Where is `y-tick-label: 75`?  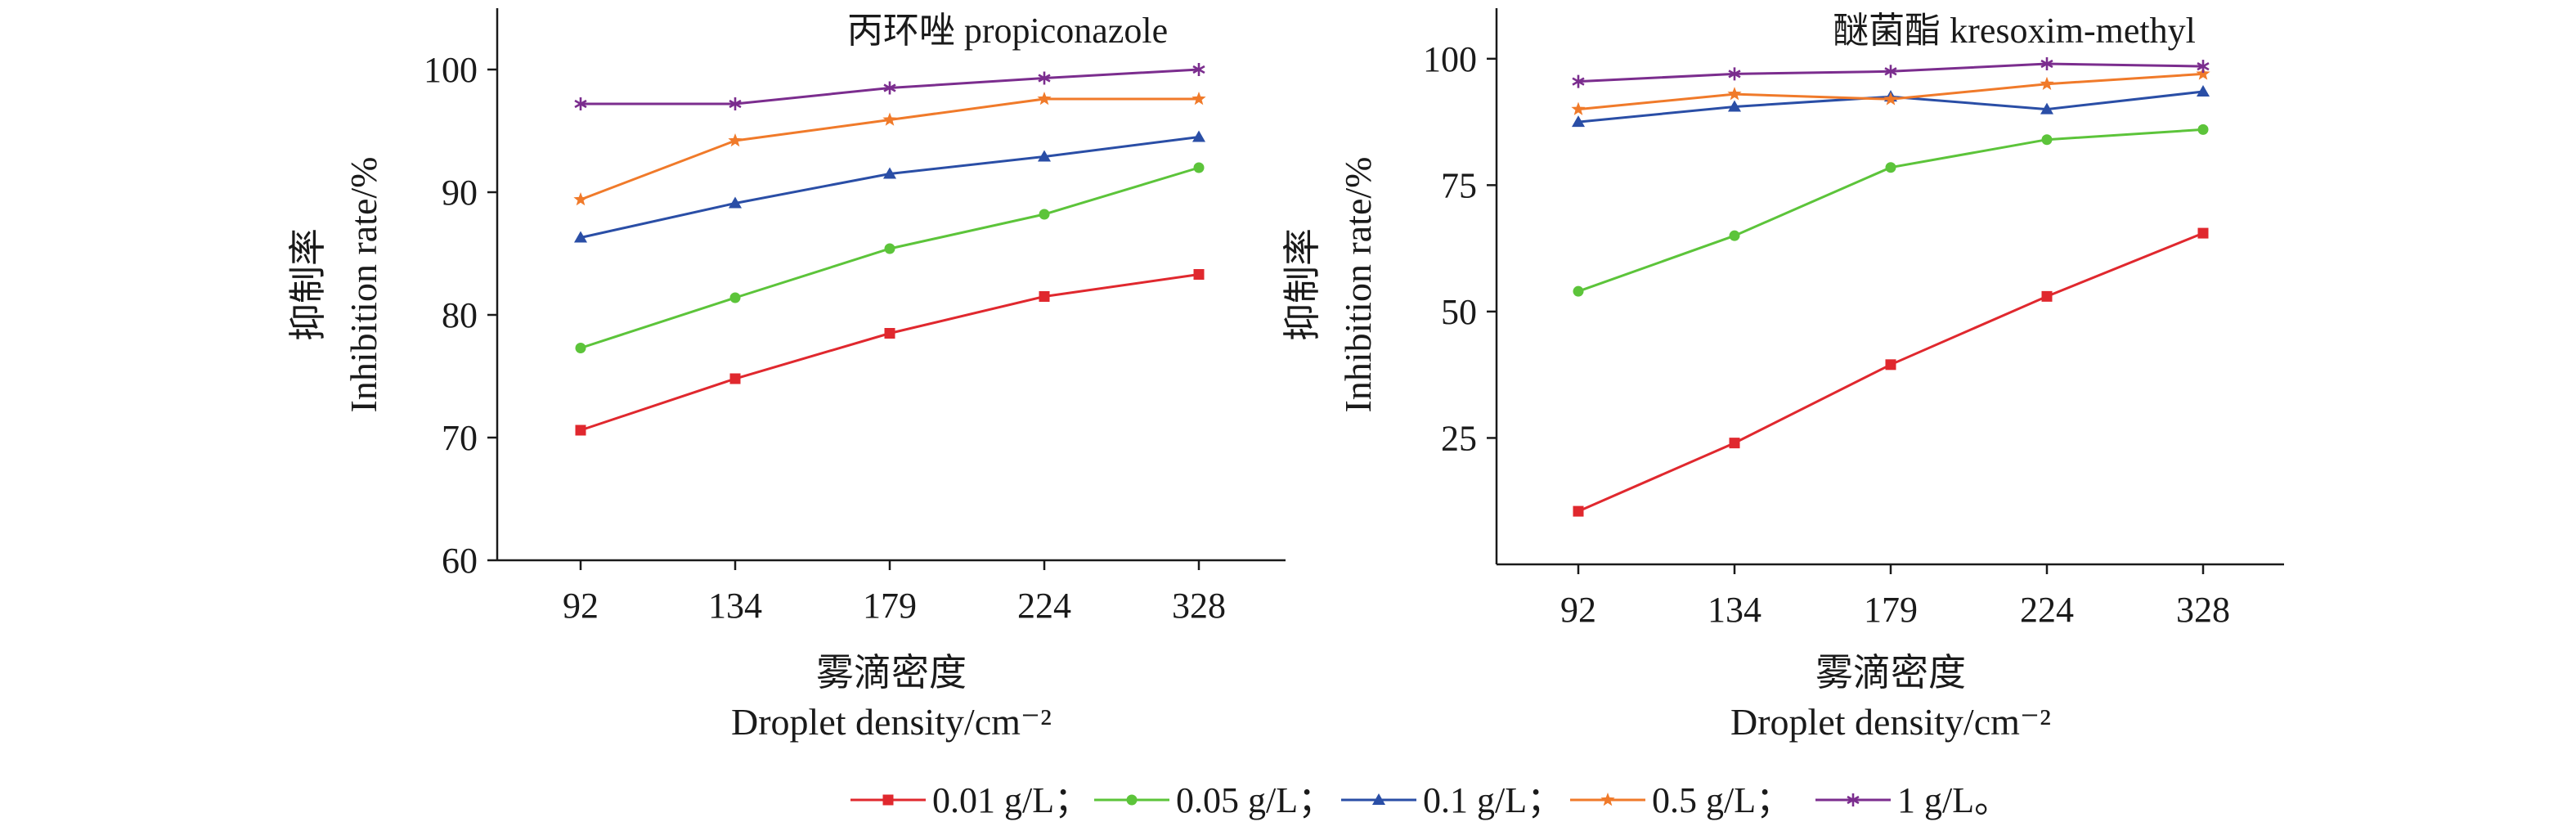 y-tick-label: 75 is located at coordinates (1459, 185).